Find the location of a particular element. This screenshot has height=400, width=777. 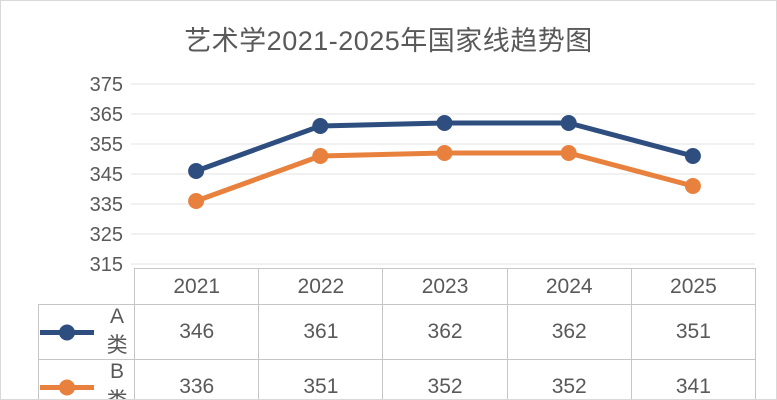

svg-text: 375 is located at coordinates (106, 85).